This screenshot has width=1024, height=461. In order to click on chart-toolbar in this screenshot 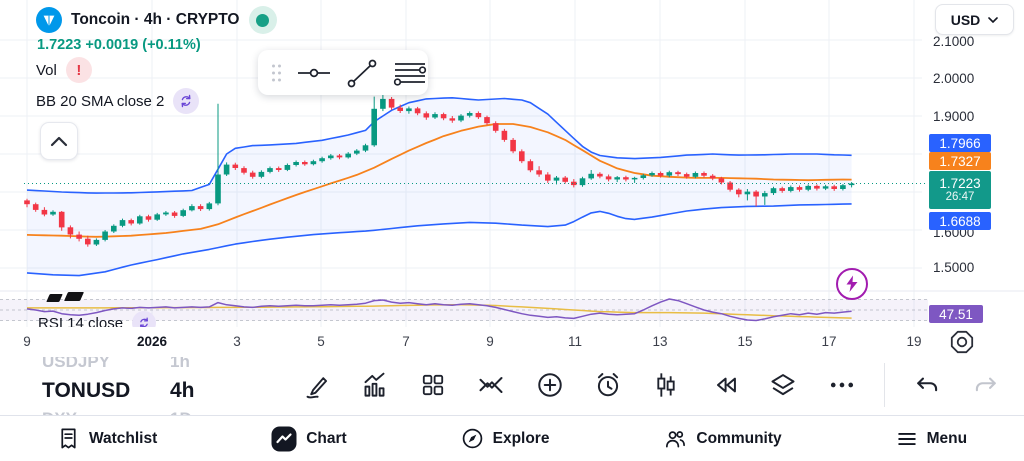, I will do `click(651, 385)`.